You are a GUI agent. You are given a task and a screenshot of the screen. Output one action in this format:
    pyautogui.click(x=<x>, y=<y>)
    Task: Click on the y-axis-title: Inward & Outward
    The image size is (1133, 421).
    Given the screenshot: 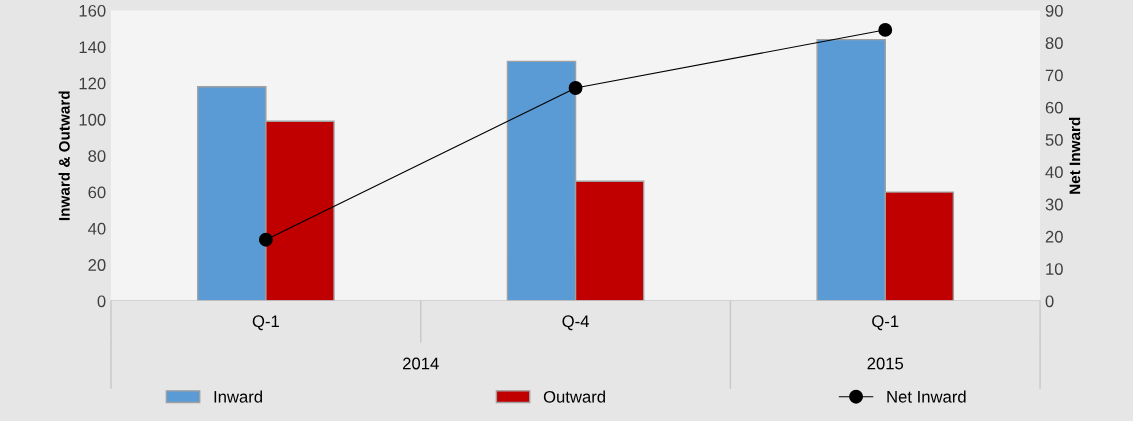 What is the action you would take?
    pyautogui.click(x=64, y=156)
    